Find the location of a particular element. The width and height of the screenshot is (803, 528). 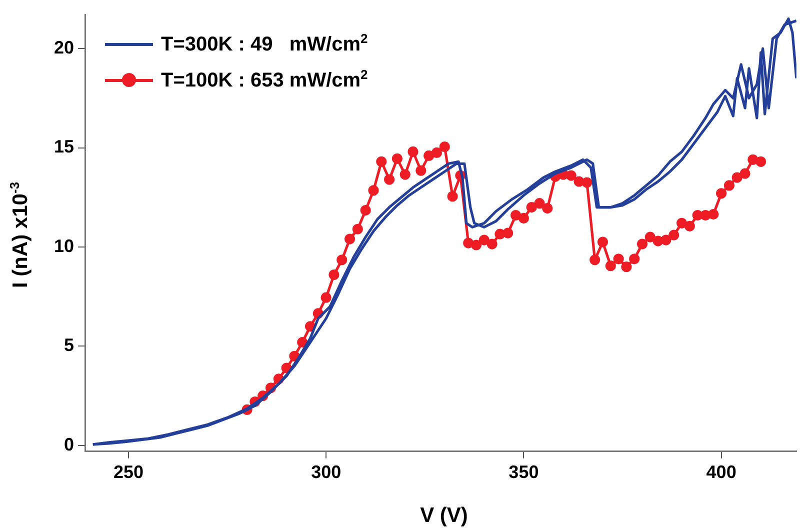

x-tick-label: 300 is located at coordinates (326, 472).